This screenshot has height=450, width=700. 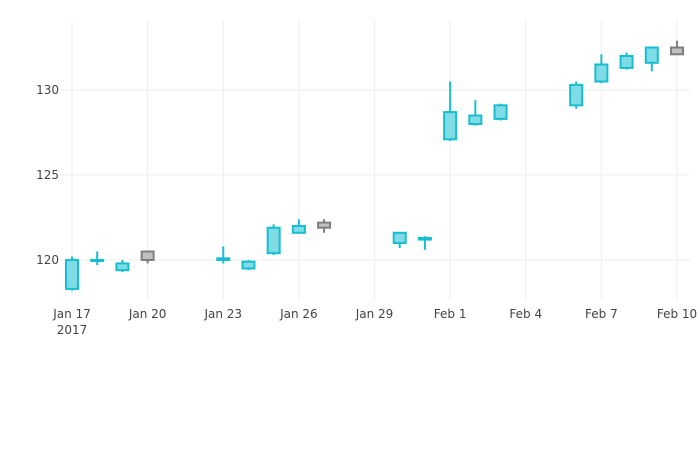 I want to click on x-tick-label: Feb 4, so click(x=525, y=314).